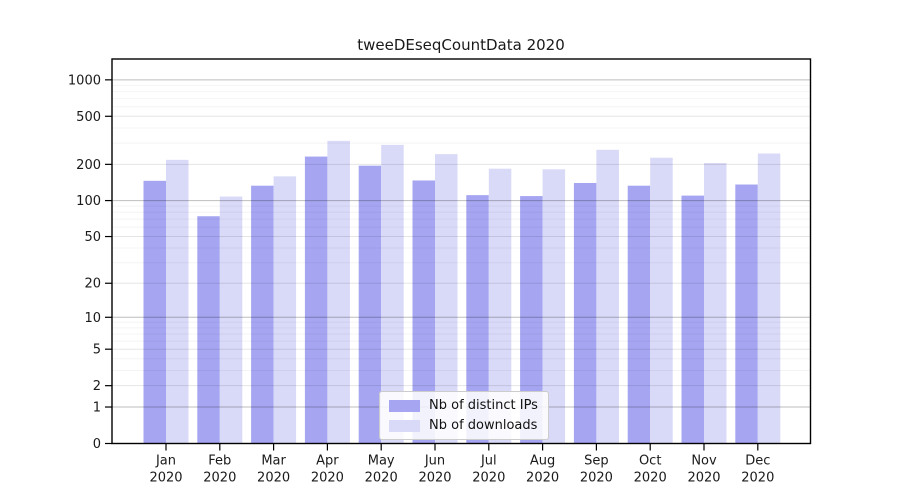  Describe the element at coordinates (715, 303) in the screenshot. I see `bar-downloads-nov` at that location.